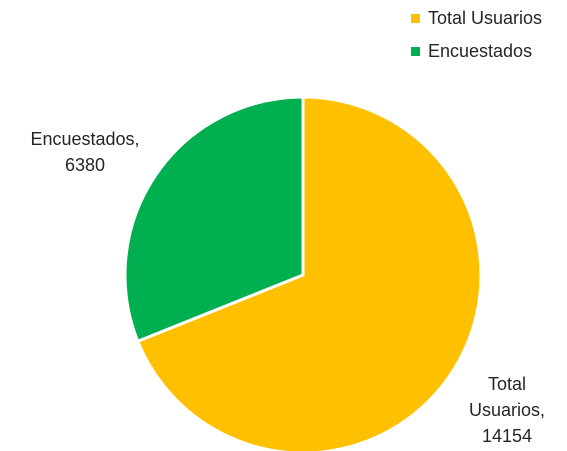 Image resolution: width=567 pixels, height=451 pixels. Describe the element at coordinates (507, 384) in the screenshot. I see `data-label-total-usuarios-line-1: Total` at that location.